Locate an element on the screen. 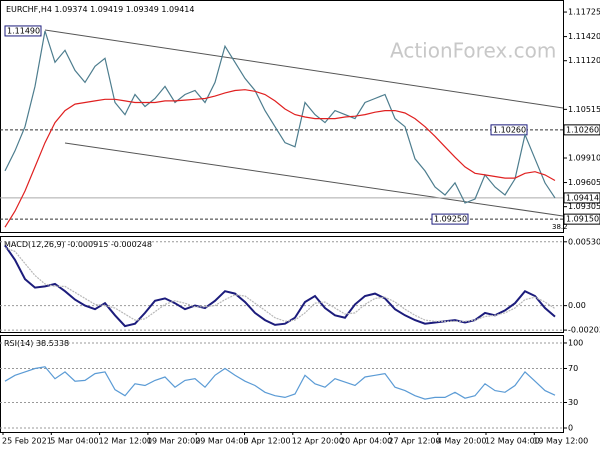 The image size is (600, 450). annotation-label: 1.11490 is located at coordinates (23, 30).